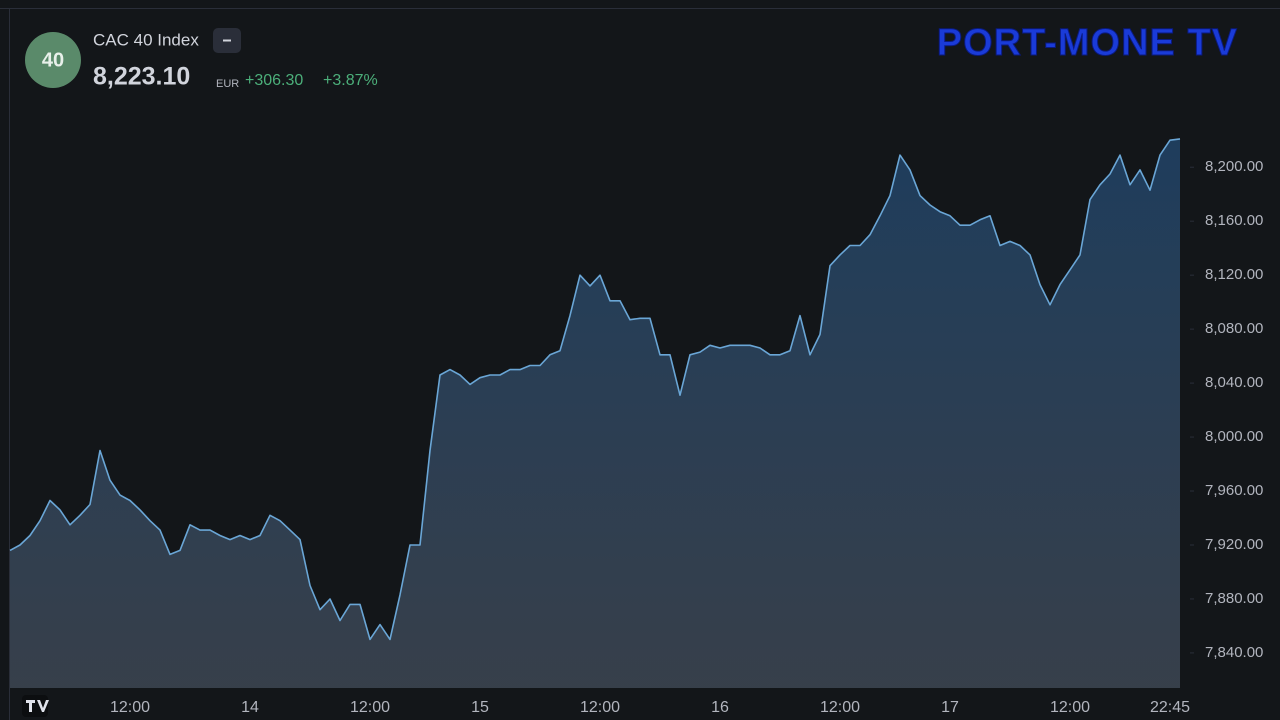 This screenshot has height=720, width=1280. Describe the element at coordinates (1087, 43) in the screenshot. I see `watermark: PORT-MONE TV` at that location.